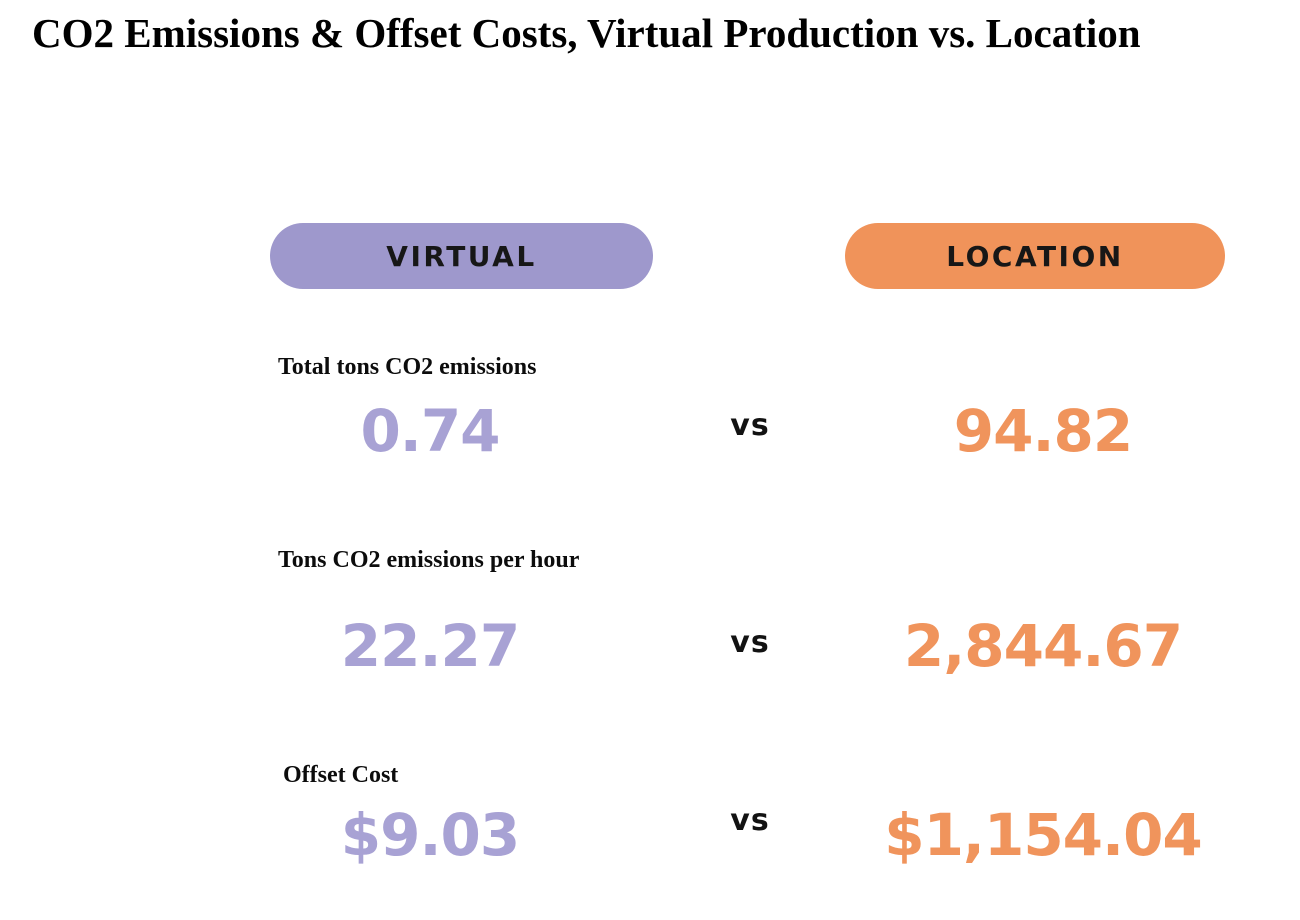  Describe the element at coordinates (407, 367) in the screenshot. I see `row-label: Total tons CO2 emissions` at that location.